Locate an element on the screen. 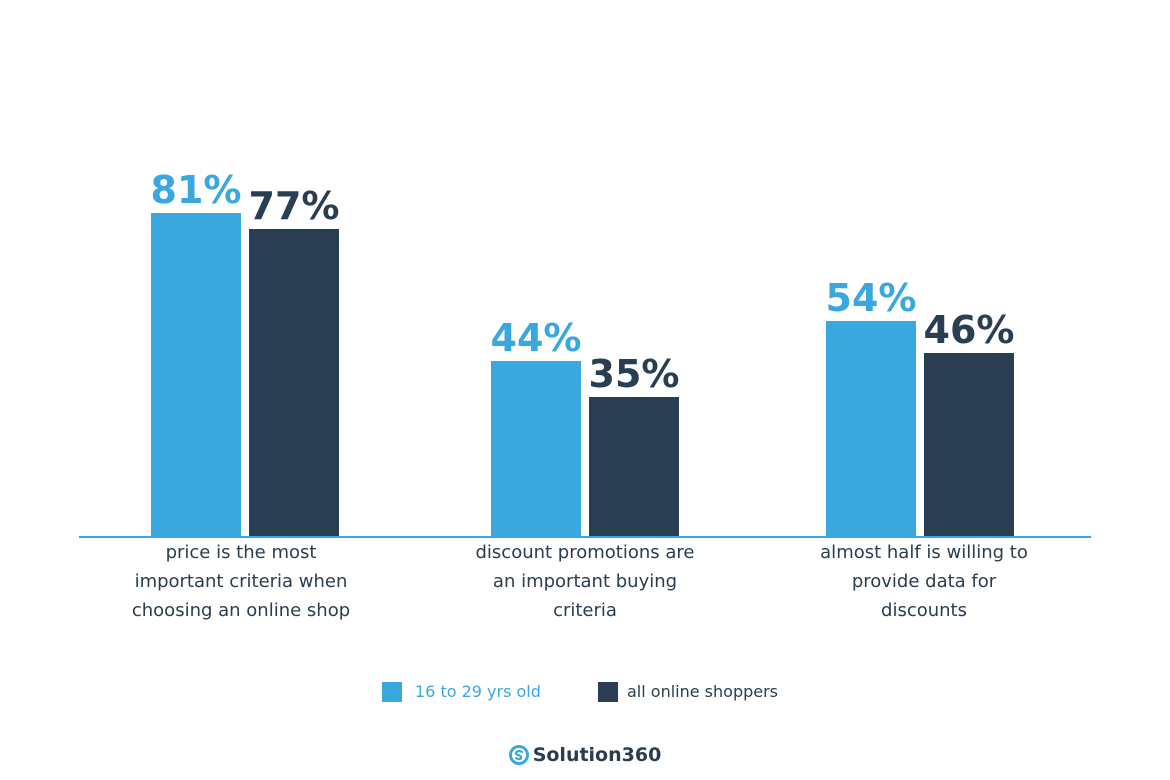  category-label-line: choosing an online shop is located at coordinates (241, 610).